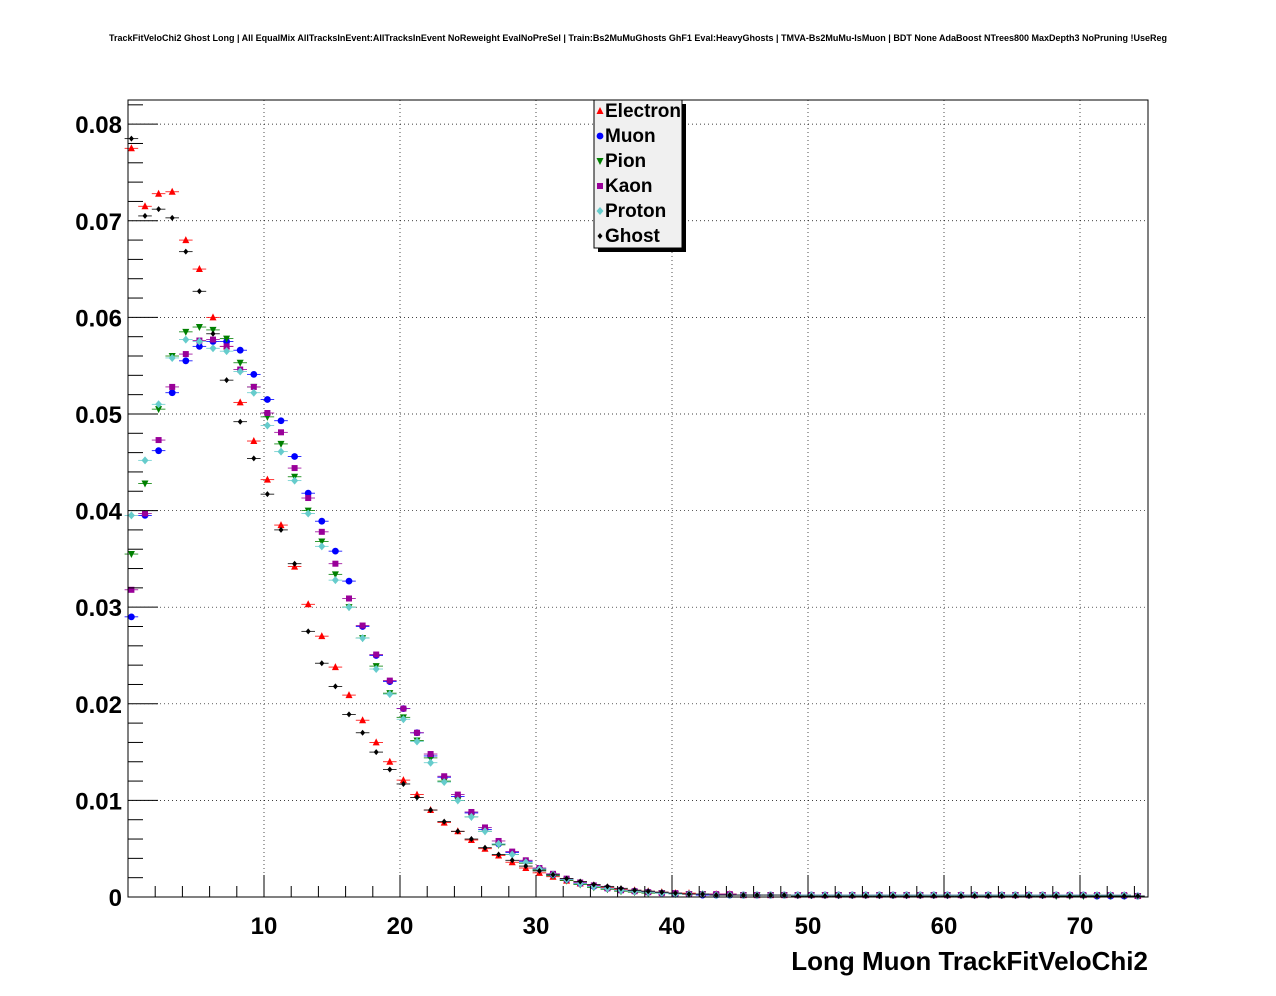  I want to click on legend-box, so click(638, 174).